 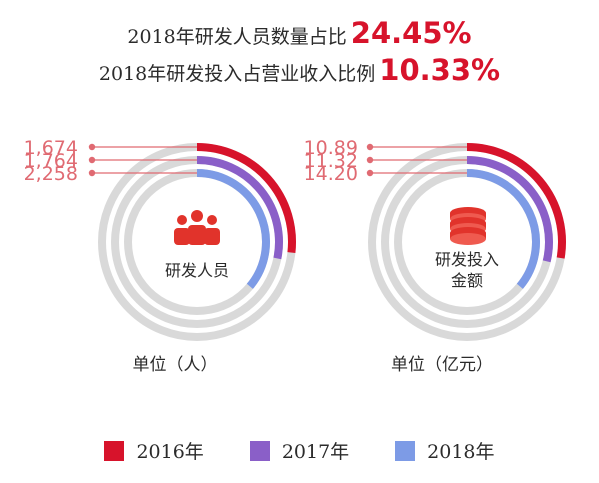 What do you see at coordinates (237, 37) in the screenshot?
I see `headline-staff-text: 2018年研发人员数量占比` at bounding box center [237, 37].